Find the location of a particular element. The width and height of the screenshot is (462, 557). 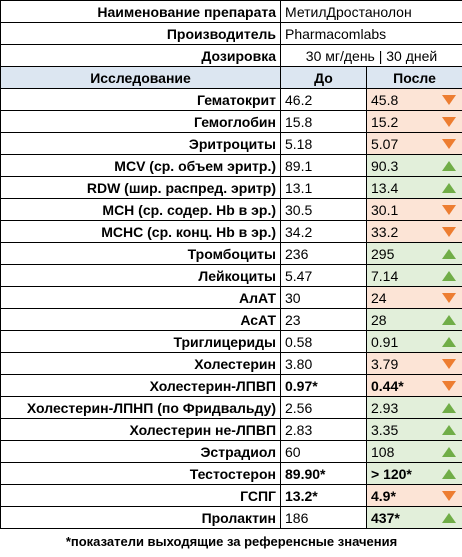

value-after-text: 295 is located at coordinates (383, 253).